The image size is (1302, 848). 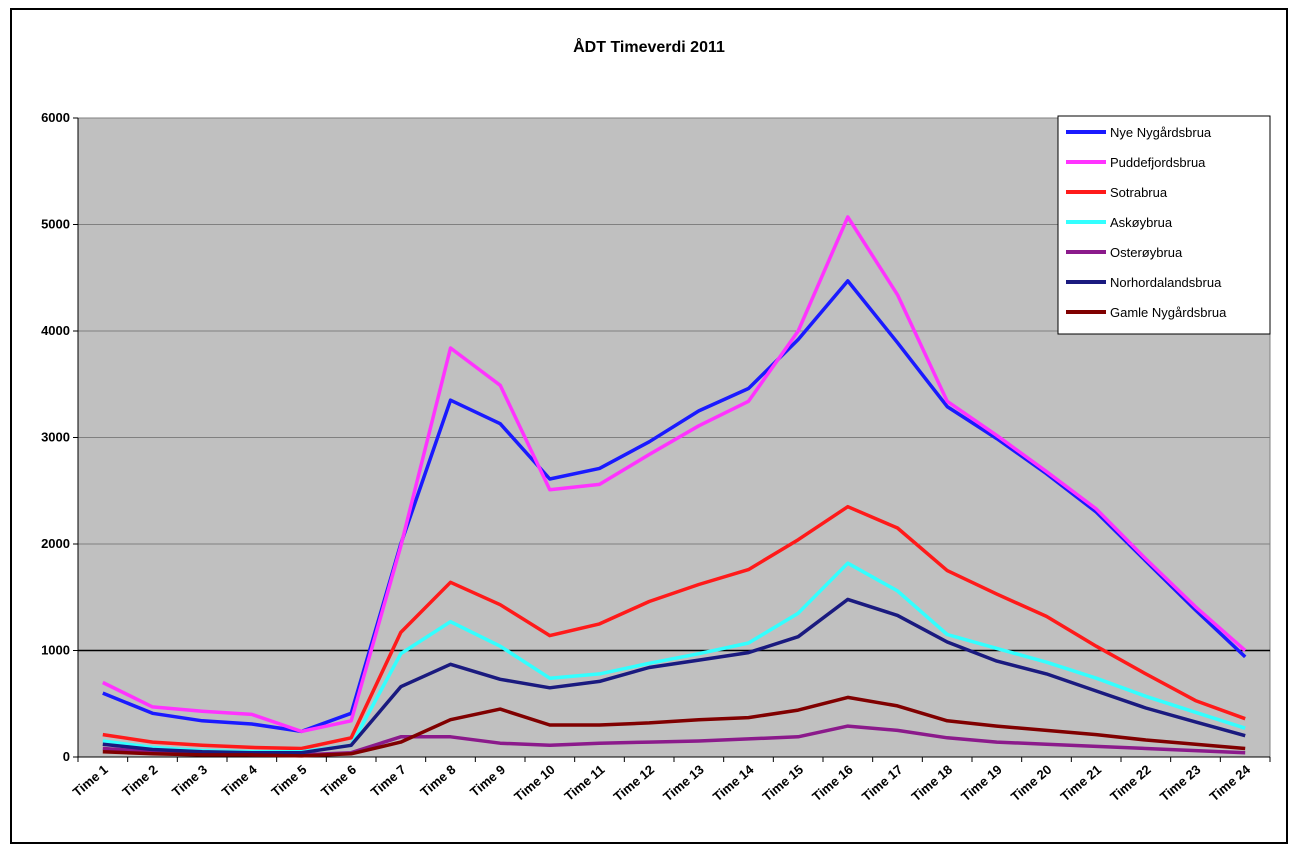 What do you see at coordinates (634, 783) in the screenshot?
I see `x-tick-label: Time 12` at bounding box center [634, 783].